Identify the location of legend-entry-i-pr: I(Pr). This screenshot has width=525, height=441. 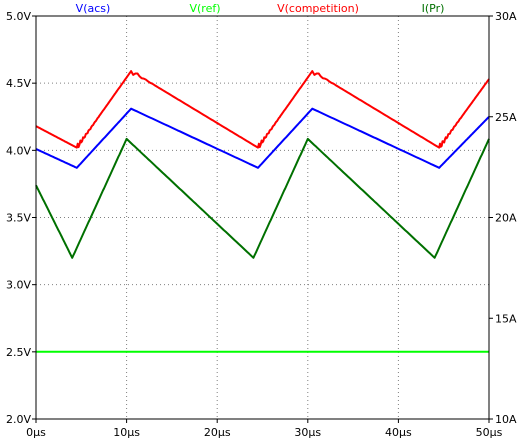
(433, 8).